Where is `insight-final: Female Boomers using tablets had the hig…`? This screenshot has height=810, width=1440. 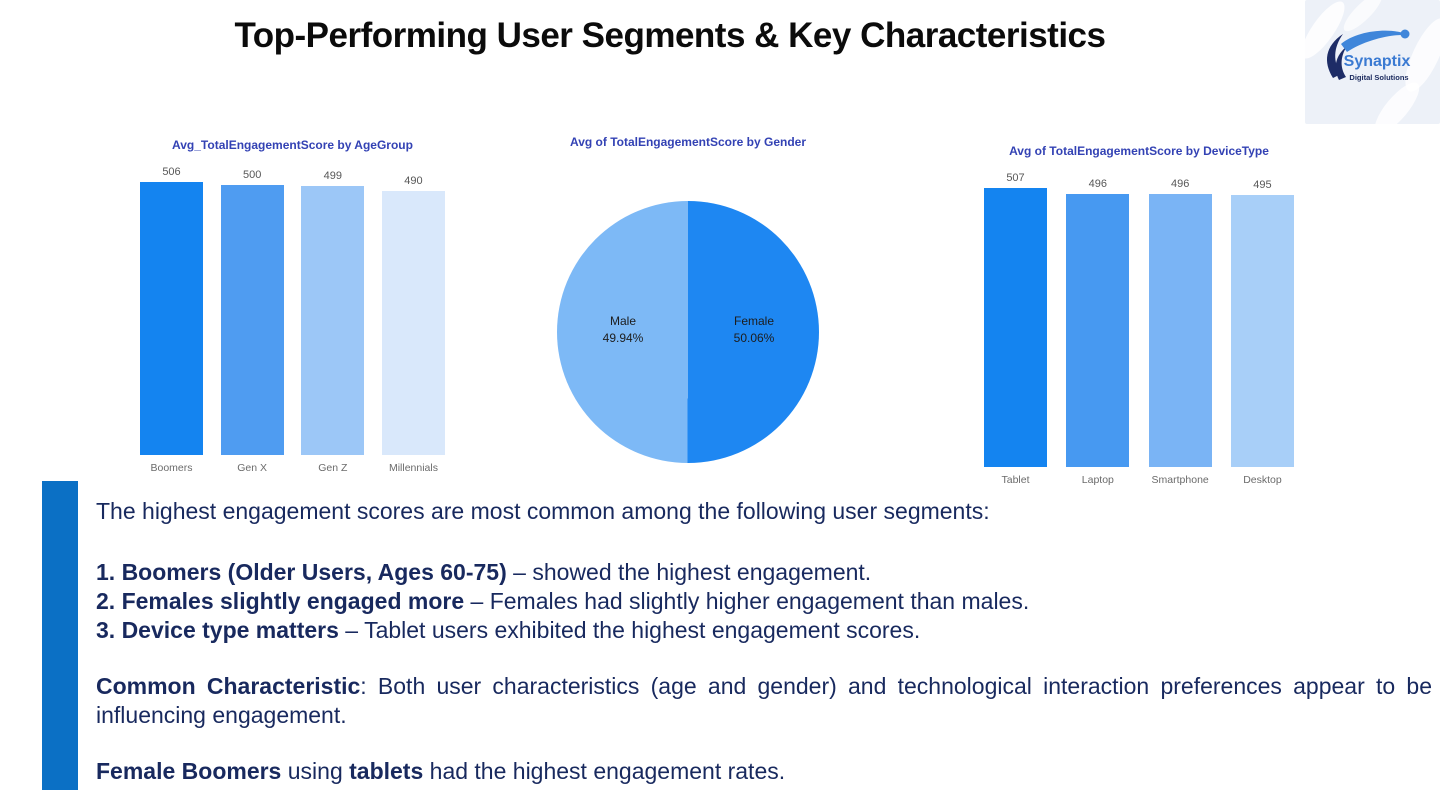 insight-final: Female Boomers using tablets had the hig… is located at coordinates (441, 771).